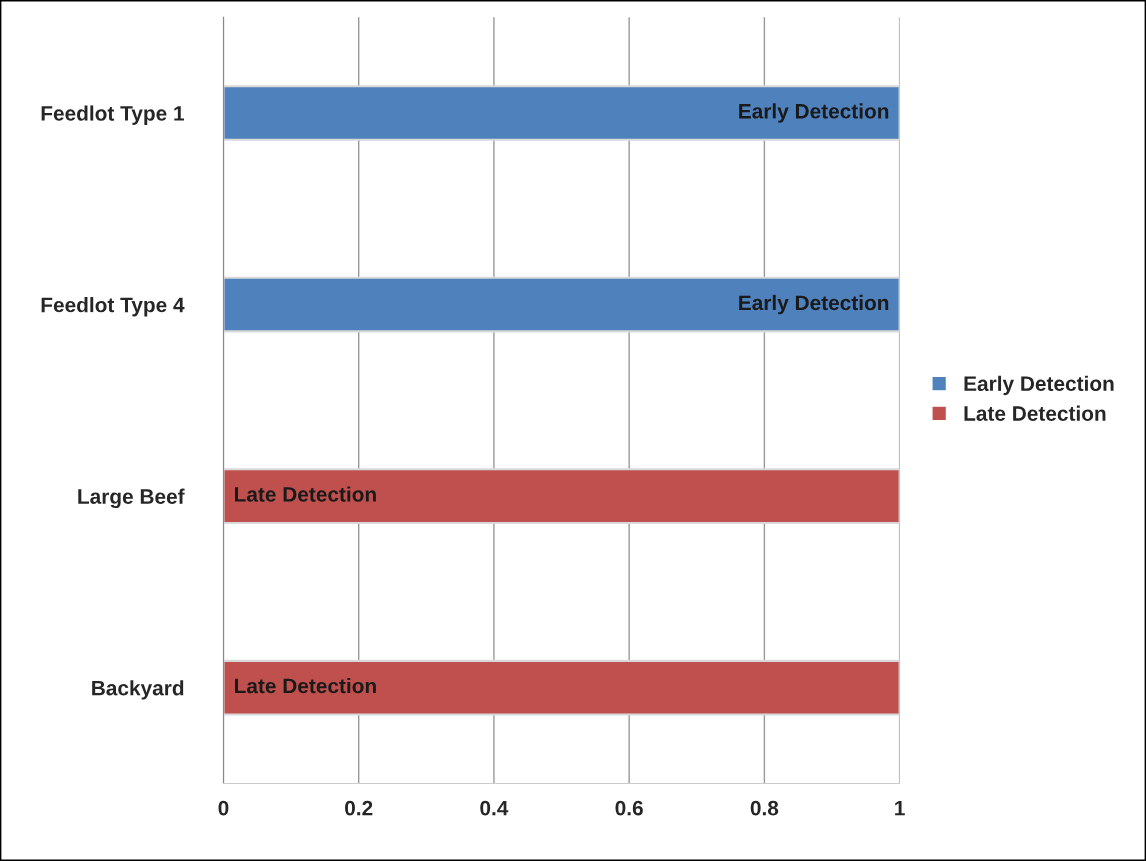  Describe the element at coordinates (113, 307) in the screenshot. I see `y-tick-label: Feedlot Type 4` at that location.